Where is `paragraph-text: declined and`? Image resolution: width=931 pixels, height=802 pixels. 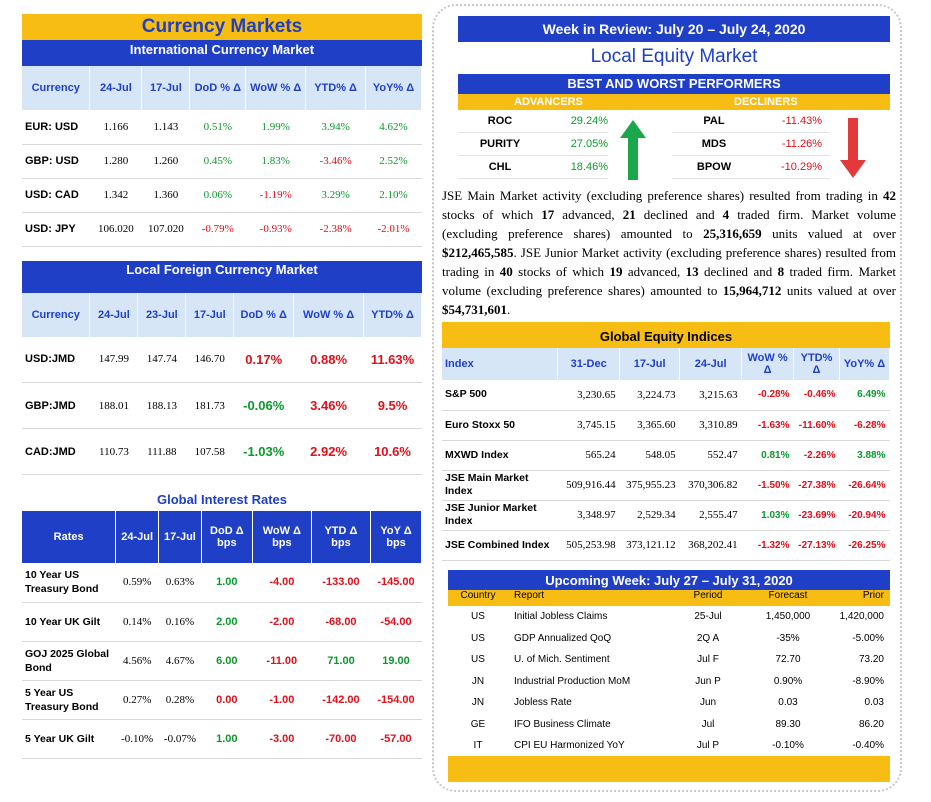 paragraph-text: declined and is located at coordinates (738, 271).